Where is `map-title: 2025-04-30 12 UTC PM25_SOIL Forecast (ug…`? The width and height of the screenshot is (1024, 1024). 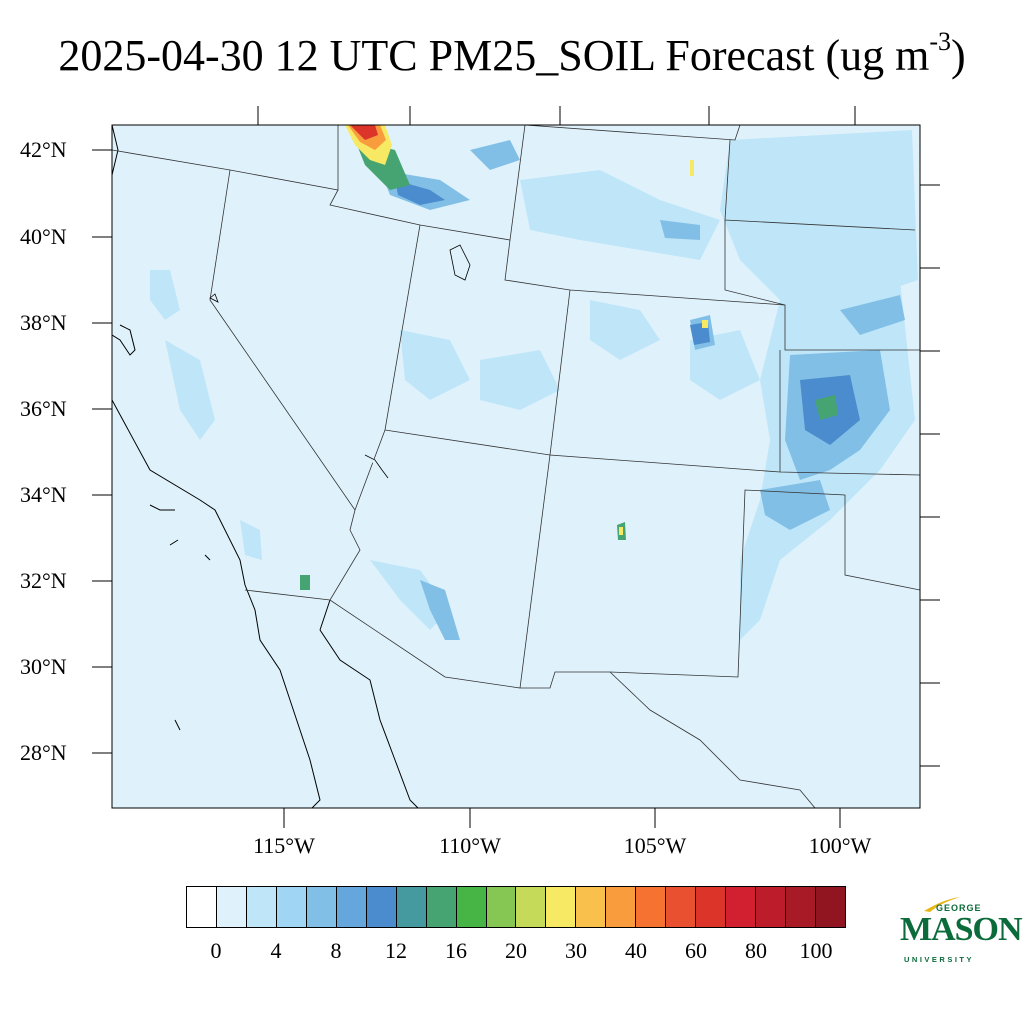
map-title: 2025-04-30 12 UTC PM25_SOIL Forecast (ug… is located at coordinates (512, 53).